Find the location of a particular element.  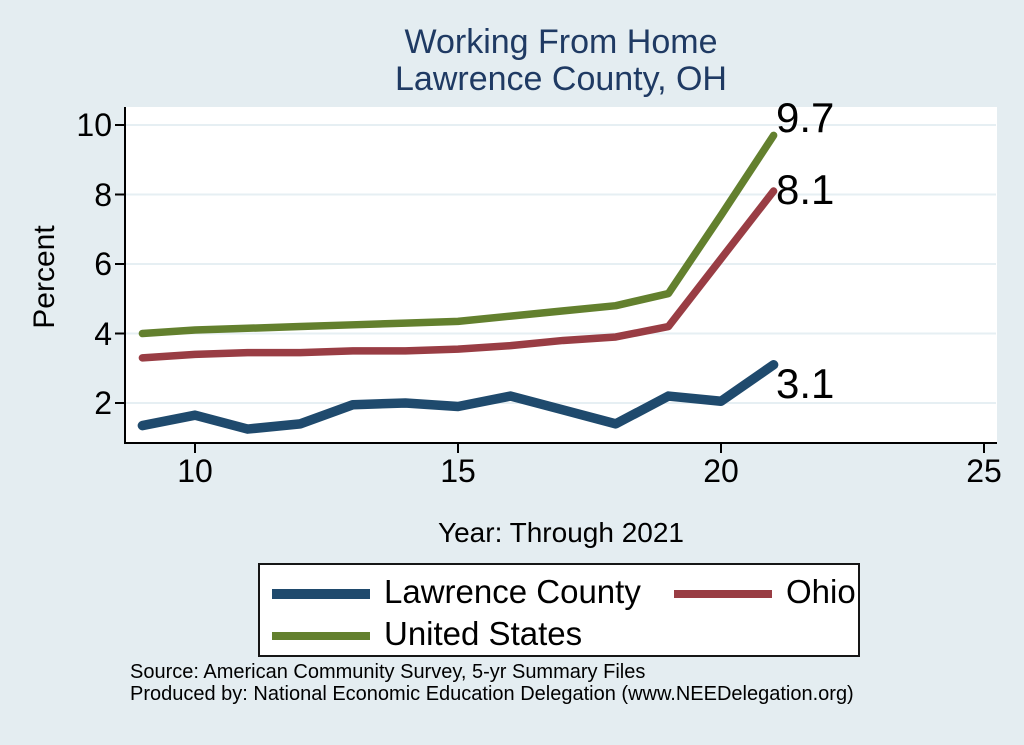

y-tick-label-8: 8 is located at coordinates (103, 194).